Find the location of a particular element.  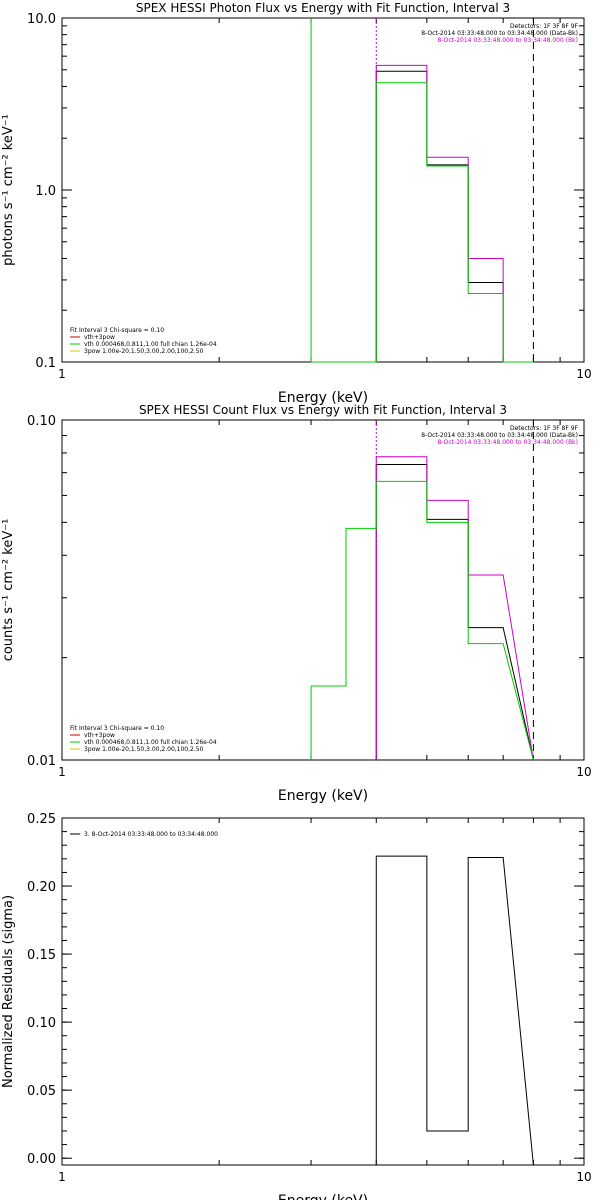

y-tick-label: 0.01 is located at coordinates (41, 761).